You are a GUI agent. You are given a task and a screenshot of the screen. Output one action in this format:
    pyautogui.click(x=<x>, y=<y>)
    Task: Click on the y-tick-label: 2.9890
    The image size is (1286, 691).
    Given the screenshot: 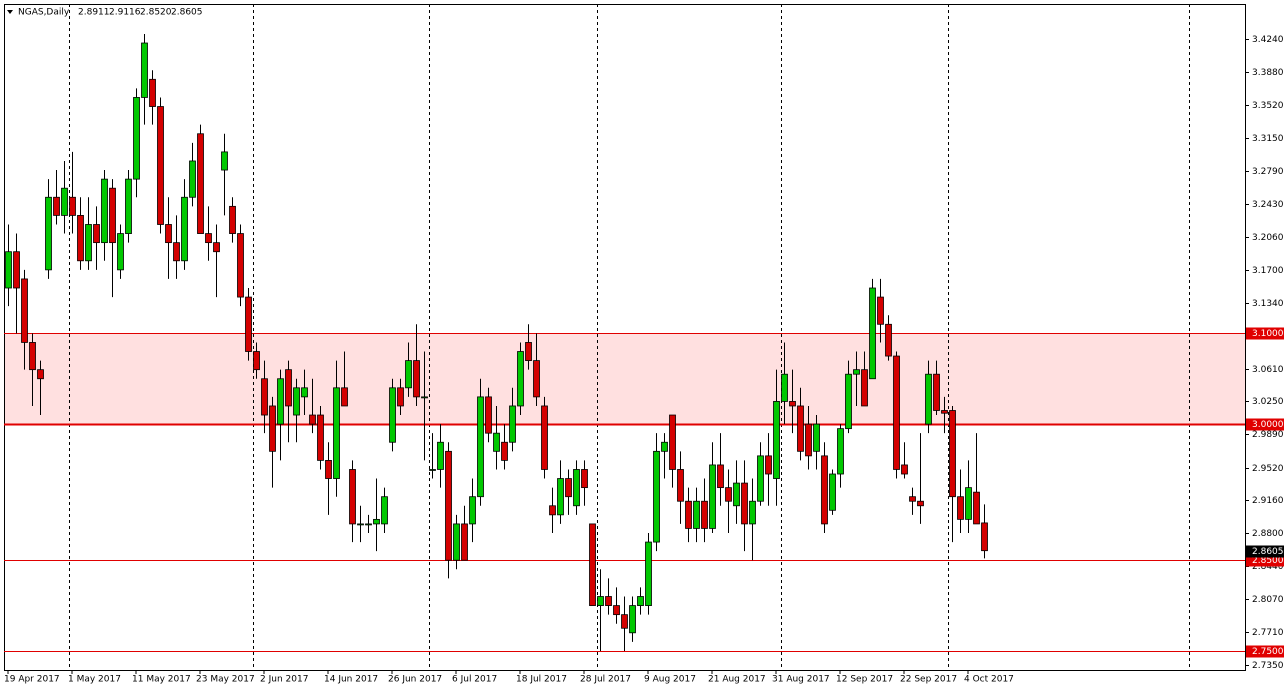 What is the action you would take?
    pyautogui.click(x=1268, y=435)
    